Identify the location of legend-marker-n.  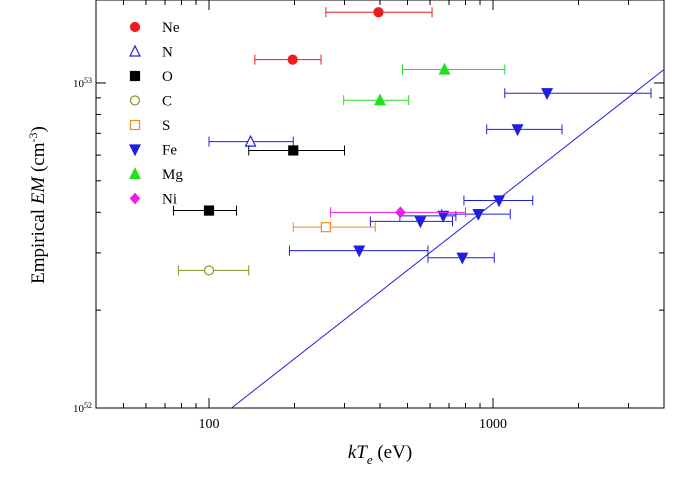
(135, 50).